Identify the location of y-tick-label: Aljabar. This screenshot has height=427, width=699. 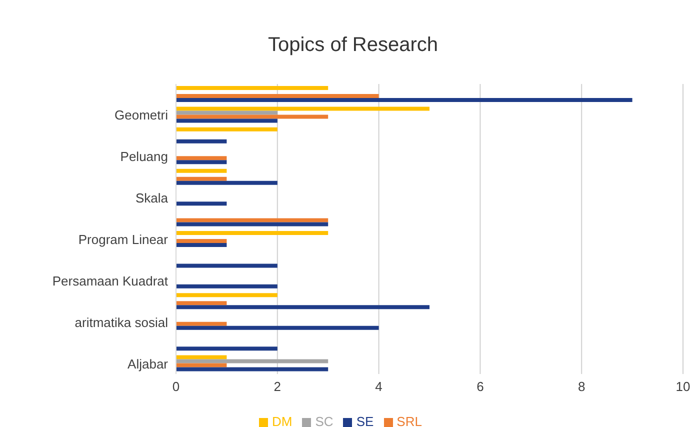
(148, 364).